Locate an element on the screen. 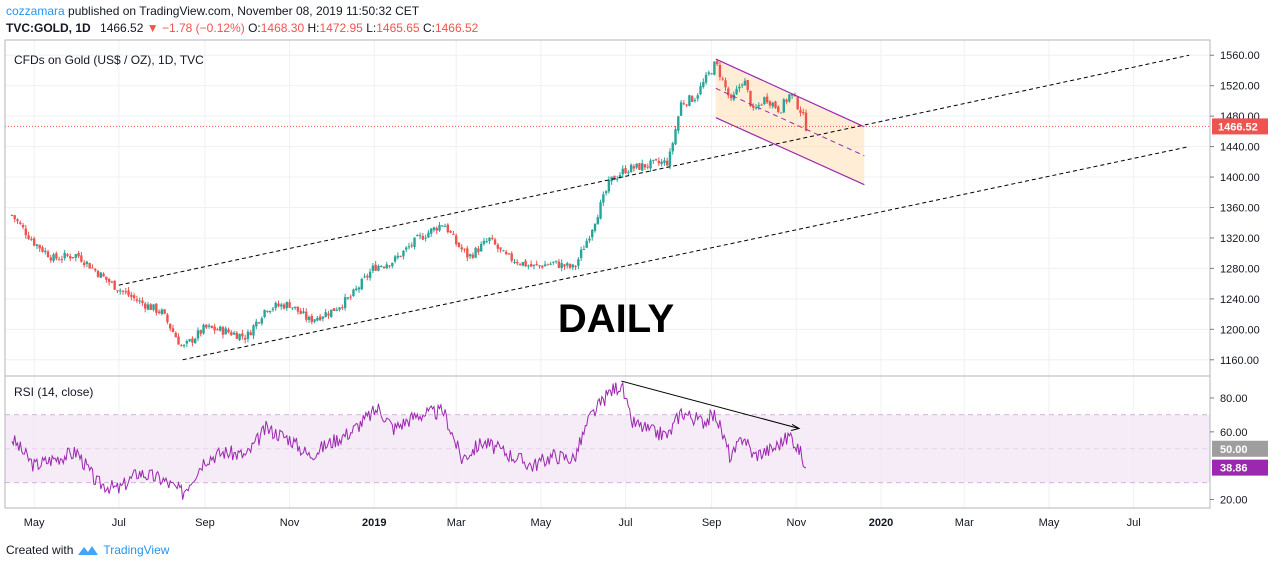 The width and height of the screenshot is (1274, 569). author-link: cozzamara is located at coordinates (35, 11).